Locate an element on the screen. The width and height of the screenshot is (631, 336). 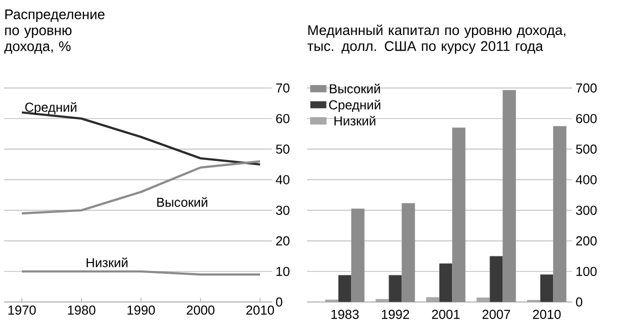
y-tick-label: 100 is located at coordinates (586, 271).